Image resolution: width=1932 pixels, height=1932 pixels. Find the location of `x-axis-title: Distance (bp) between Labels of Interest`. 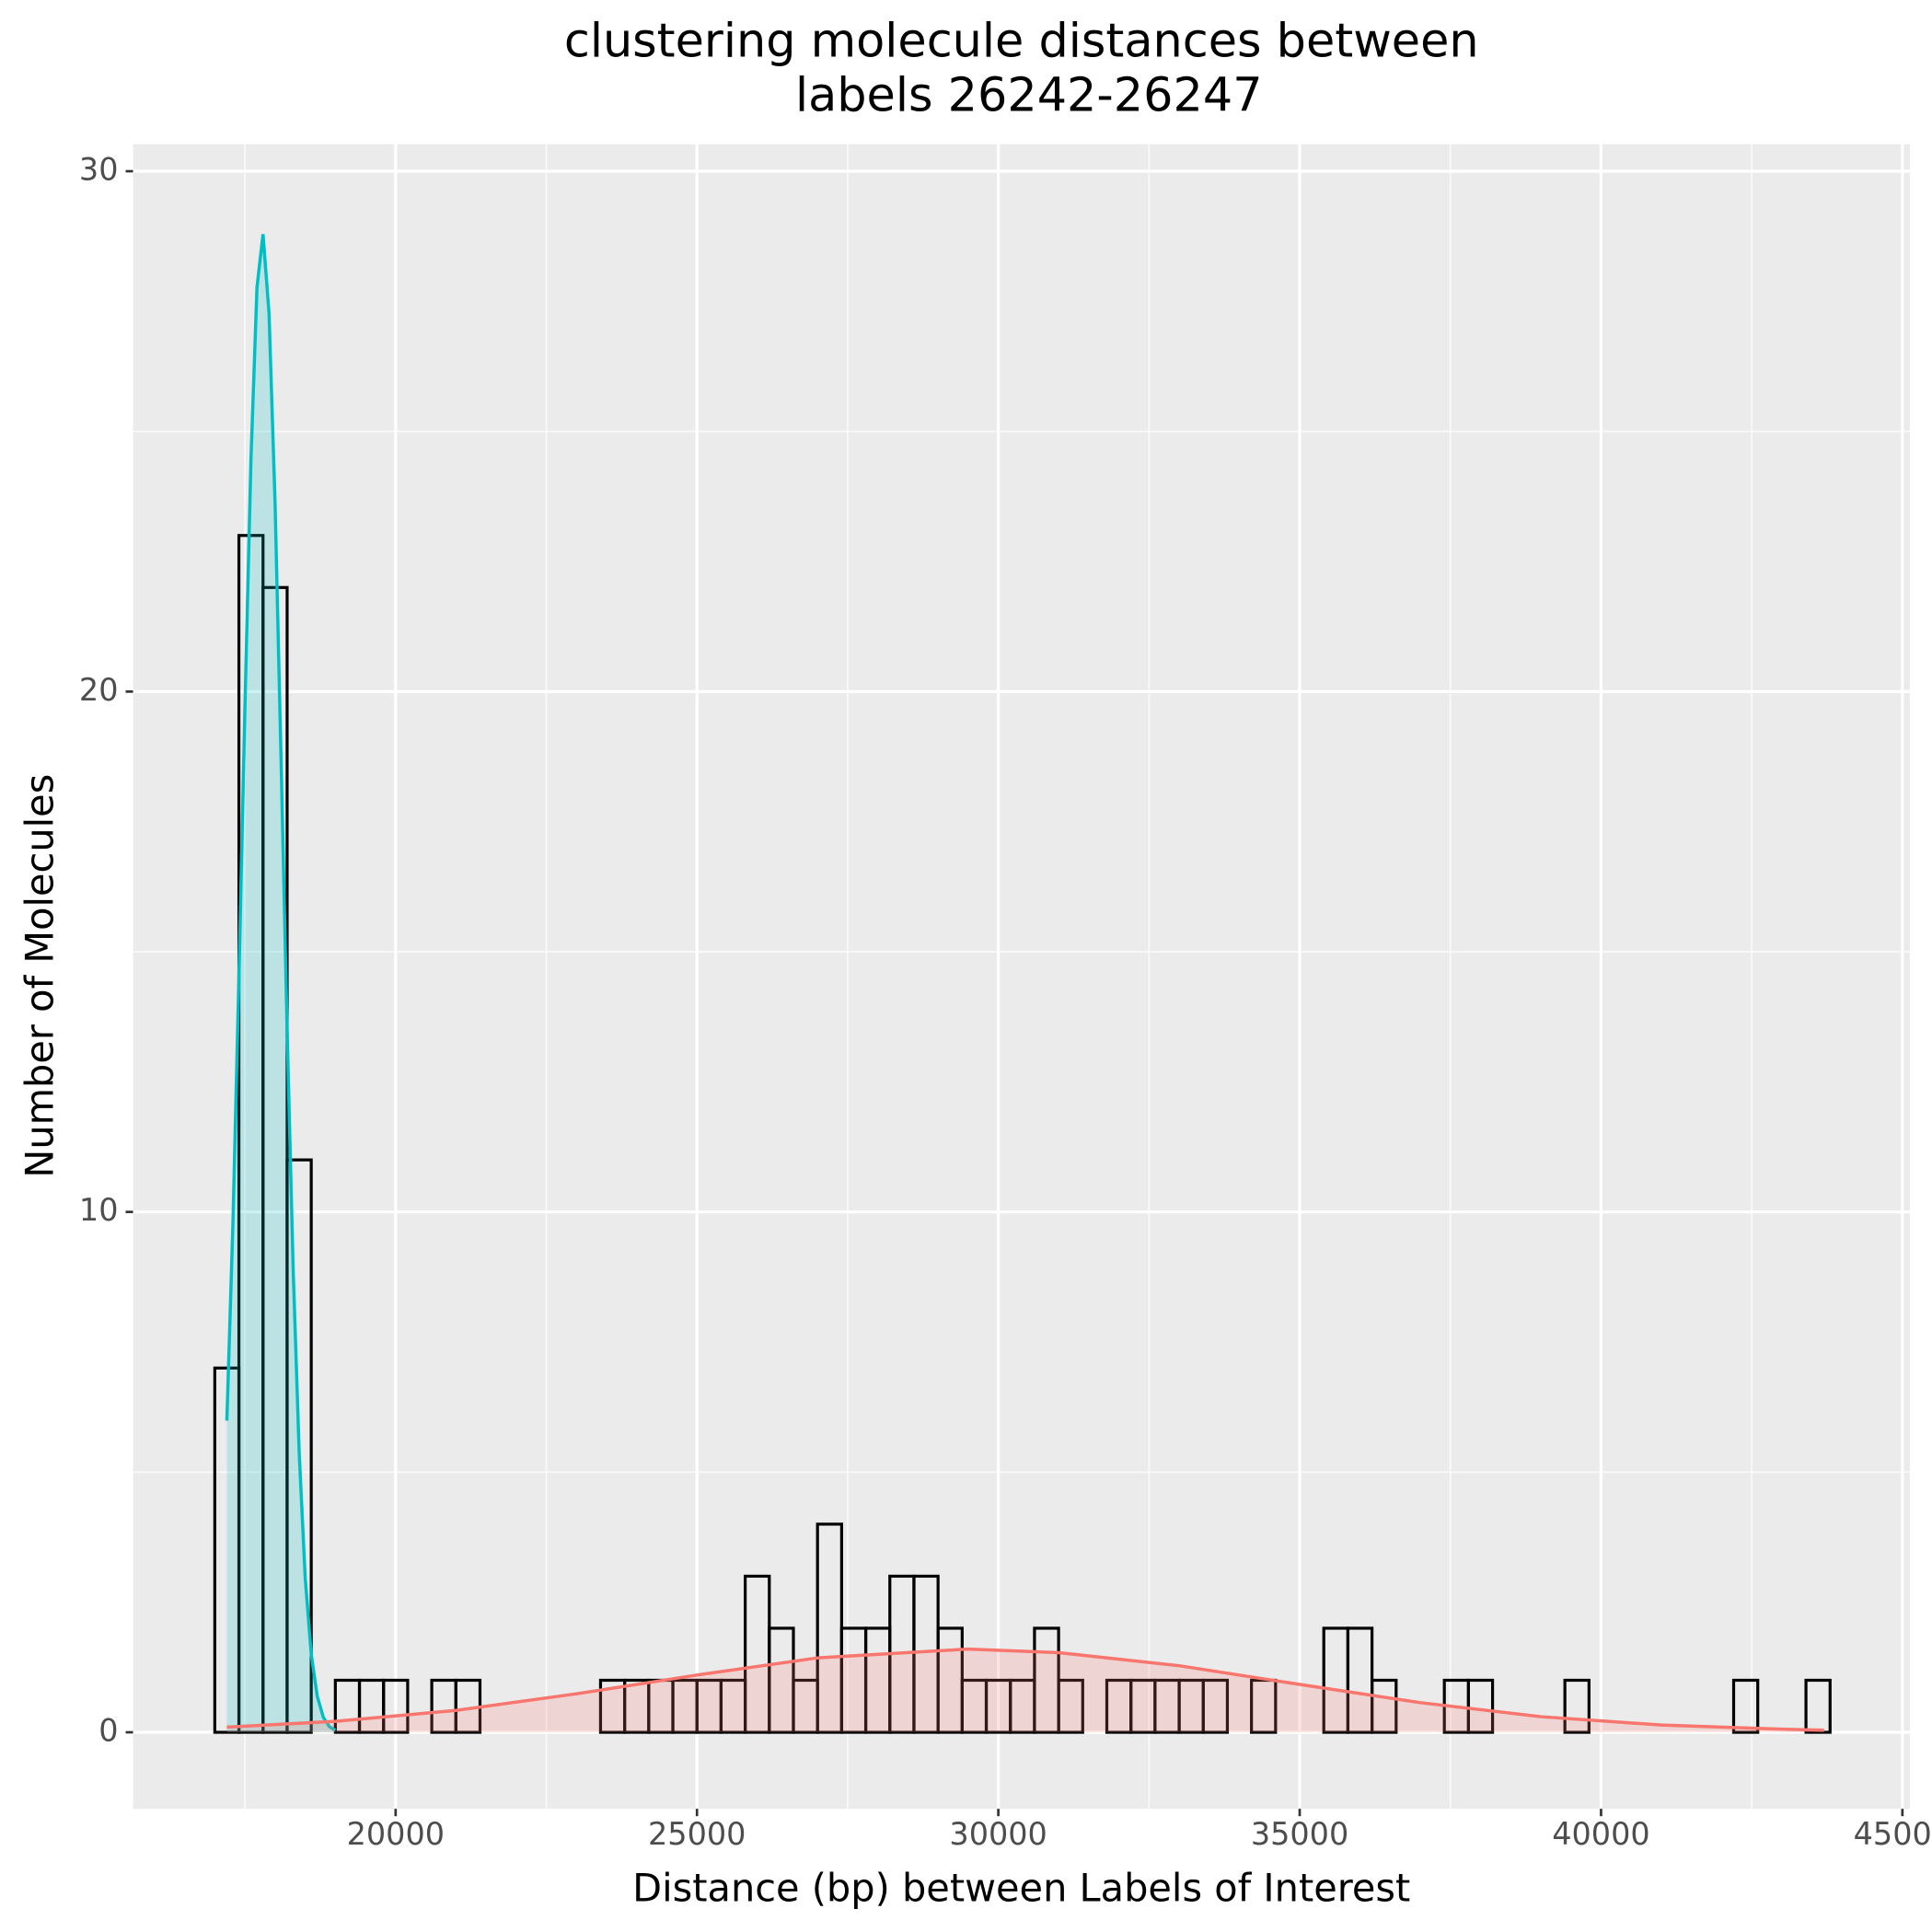

x-axis-title: Distance (bp) between Labels of Interest is located at coordinates (1021, 1889).